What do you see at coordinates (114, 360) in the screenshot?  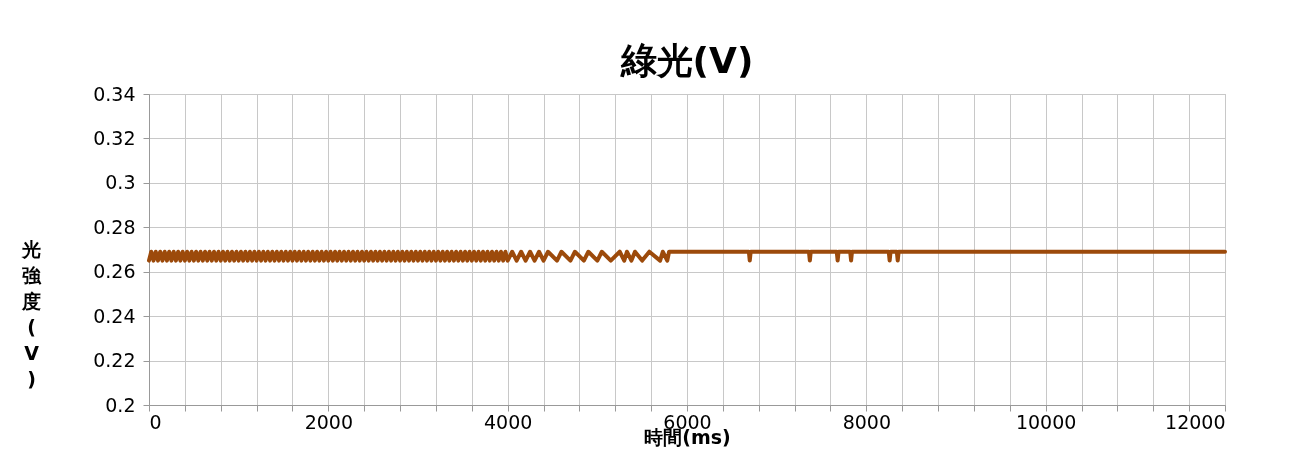 I see `y-tick-label: 0.22` at bounding box center [114, 360].